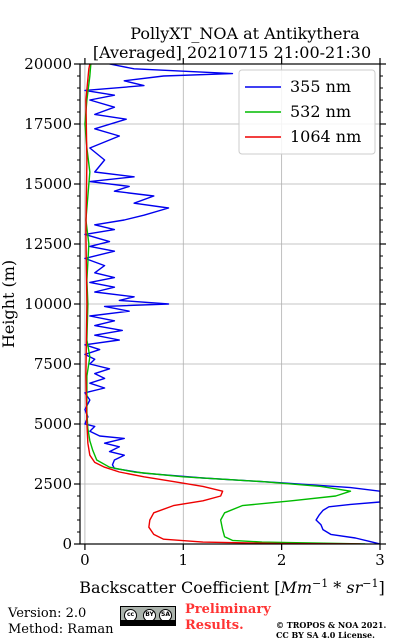 Image resolution: width=400 pixels, height=640 pixels. I want to click on y-tick-label: 2500, so click(53, 484).